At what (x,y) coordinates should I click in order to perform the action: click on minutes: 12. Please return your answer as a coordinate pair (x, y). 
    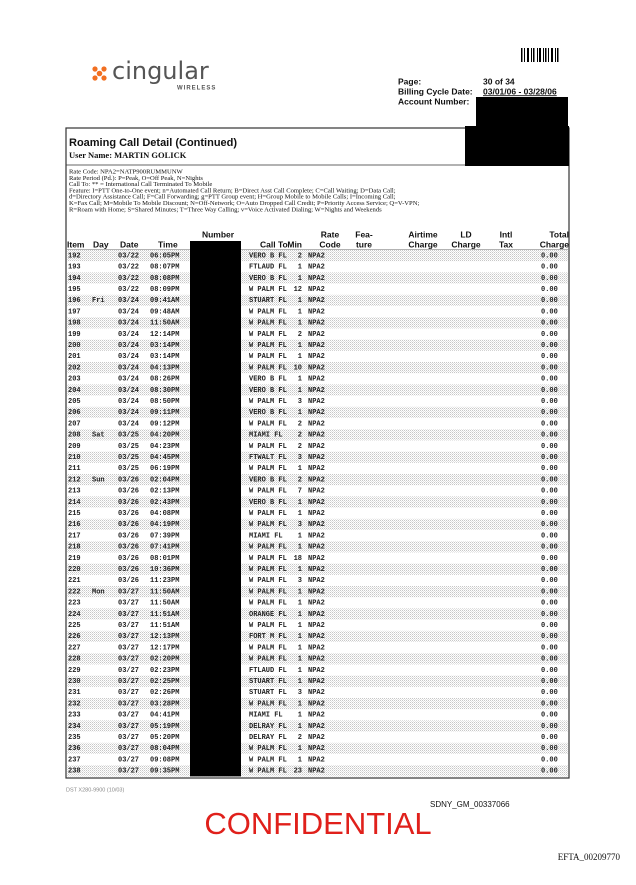
    Looking at the image, I should click on (298, 290).